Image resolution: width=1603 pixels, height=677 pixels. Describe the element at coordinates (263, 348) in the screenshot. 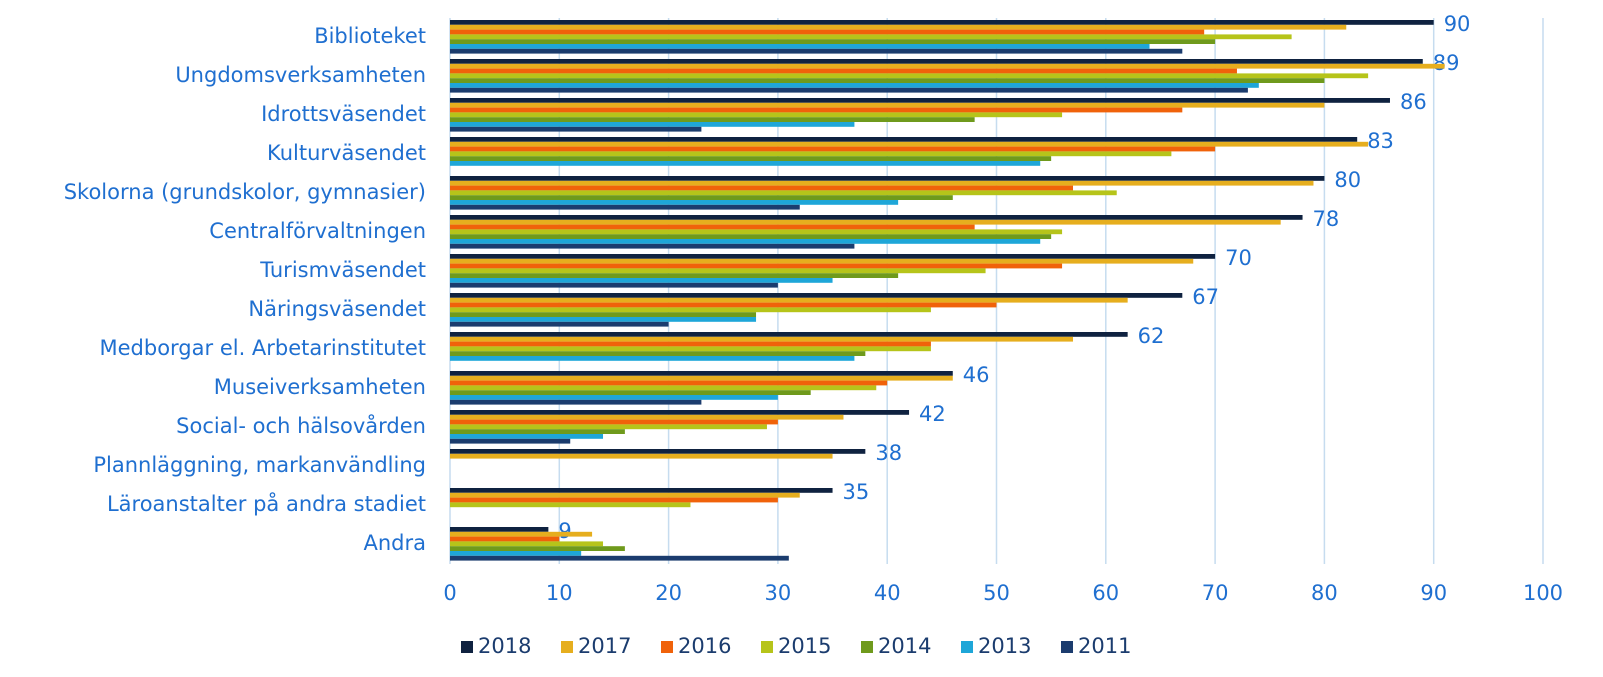

I see `y-tick-label: Medborgar el. Arbetarinstitutet` at that location.